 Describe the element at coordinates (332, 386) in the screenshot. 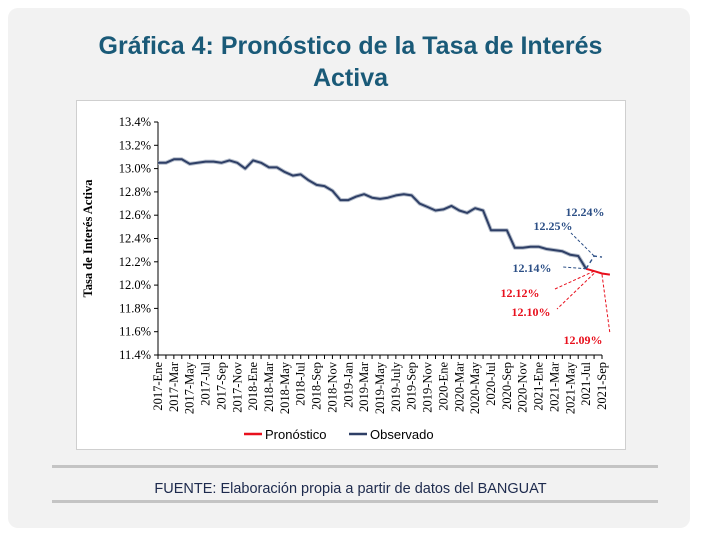

I see `x-tick-label: 2018-Nov` at that location.